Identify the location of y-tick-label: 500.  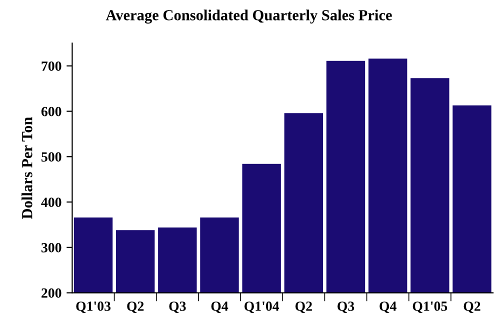
(52, 157).